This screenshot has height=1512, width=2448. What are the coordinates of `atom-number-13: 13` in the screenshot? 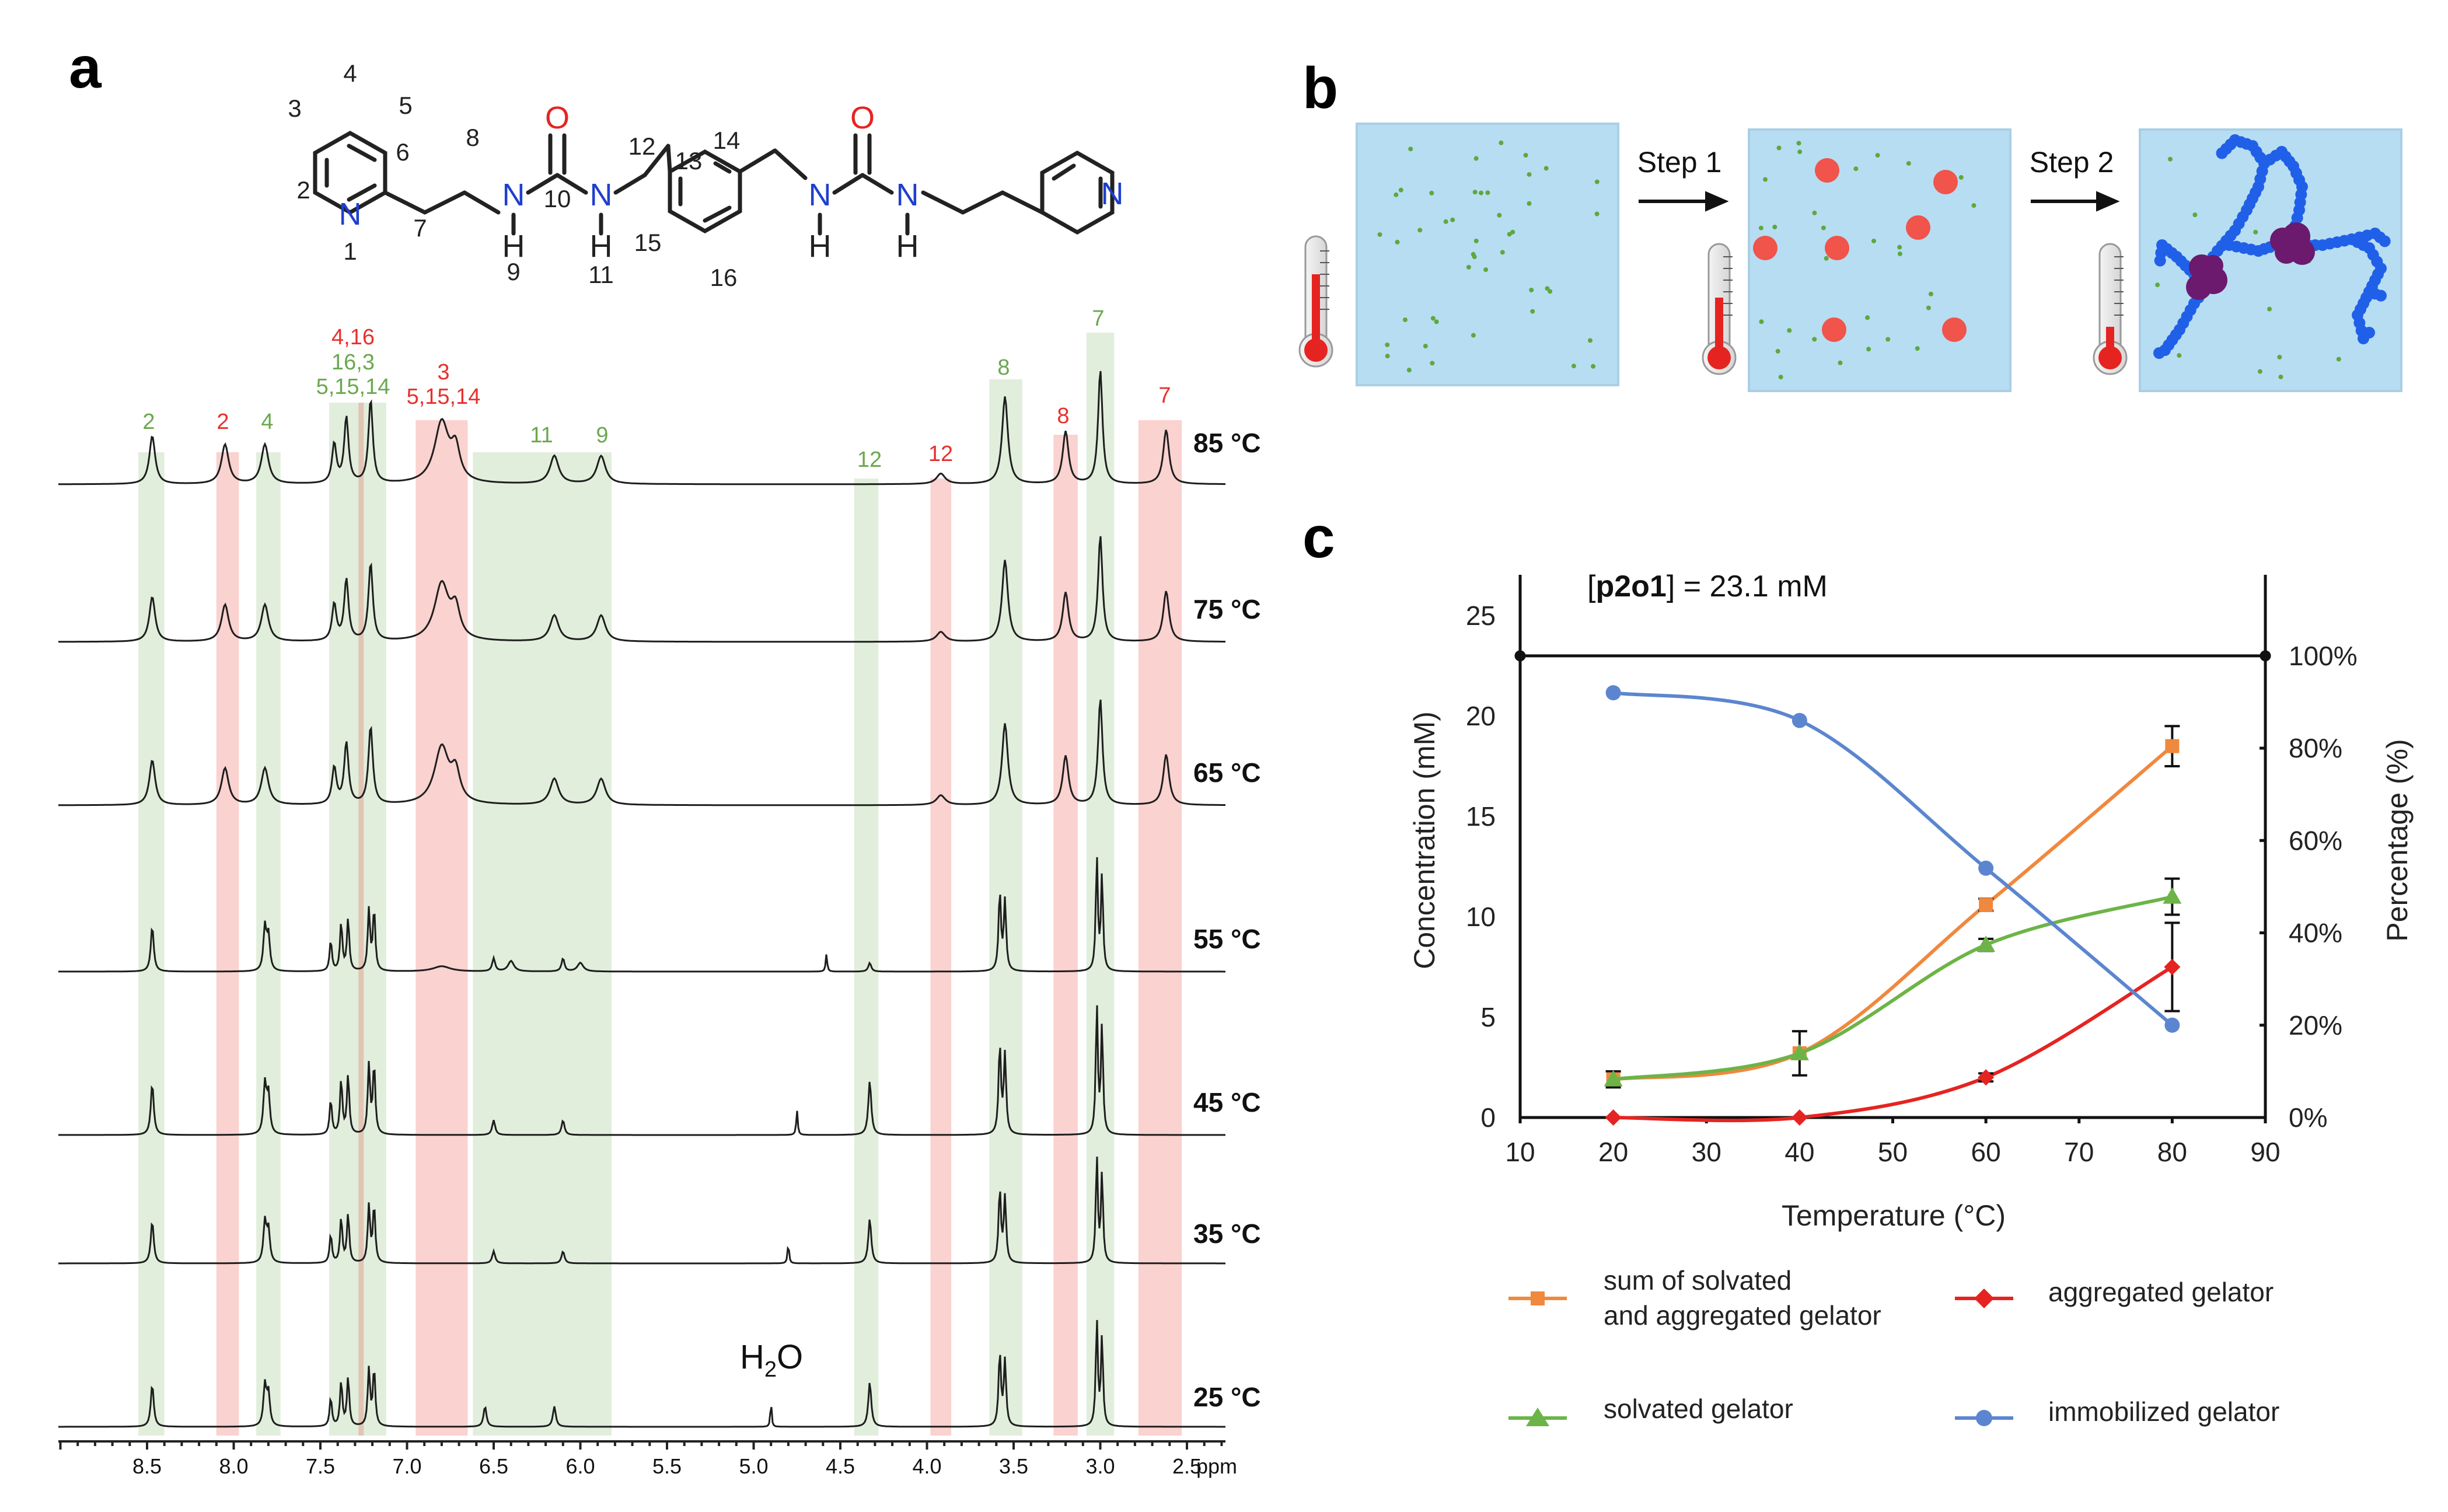 It's located at (689, 160).